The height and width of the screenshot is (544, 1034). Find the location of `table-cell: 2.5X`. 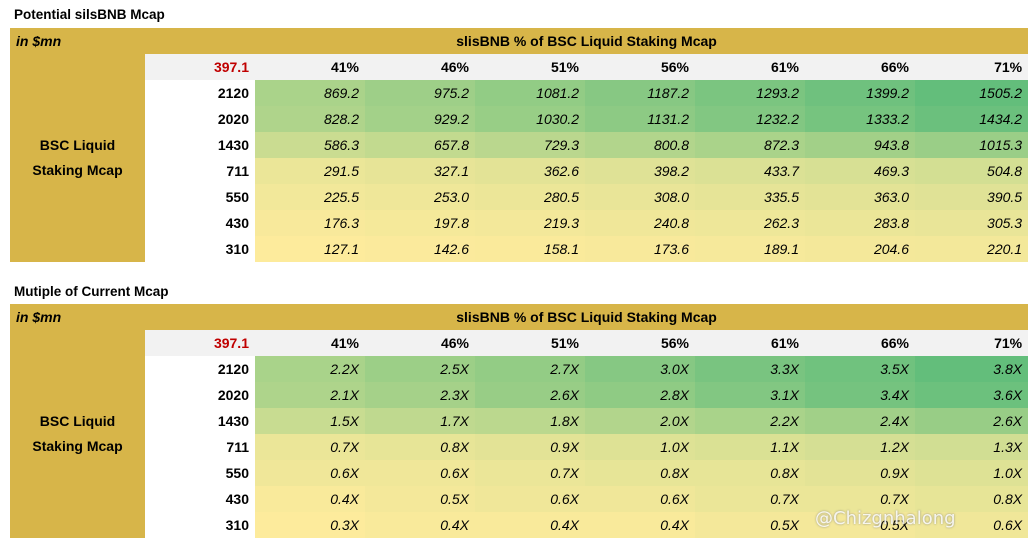

table-cell: 2.5X is located at coordinates (420, 369).